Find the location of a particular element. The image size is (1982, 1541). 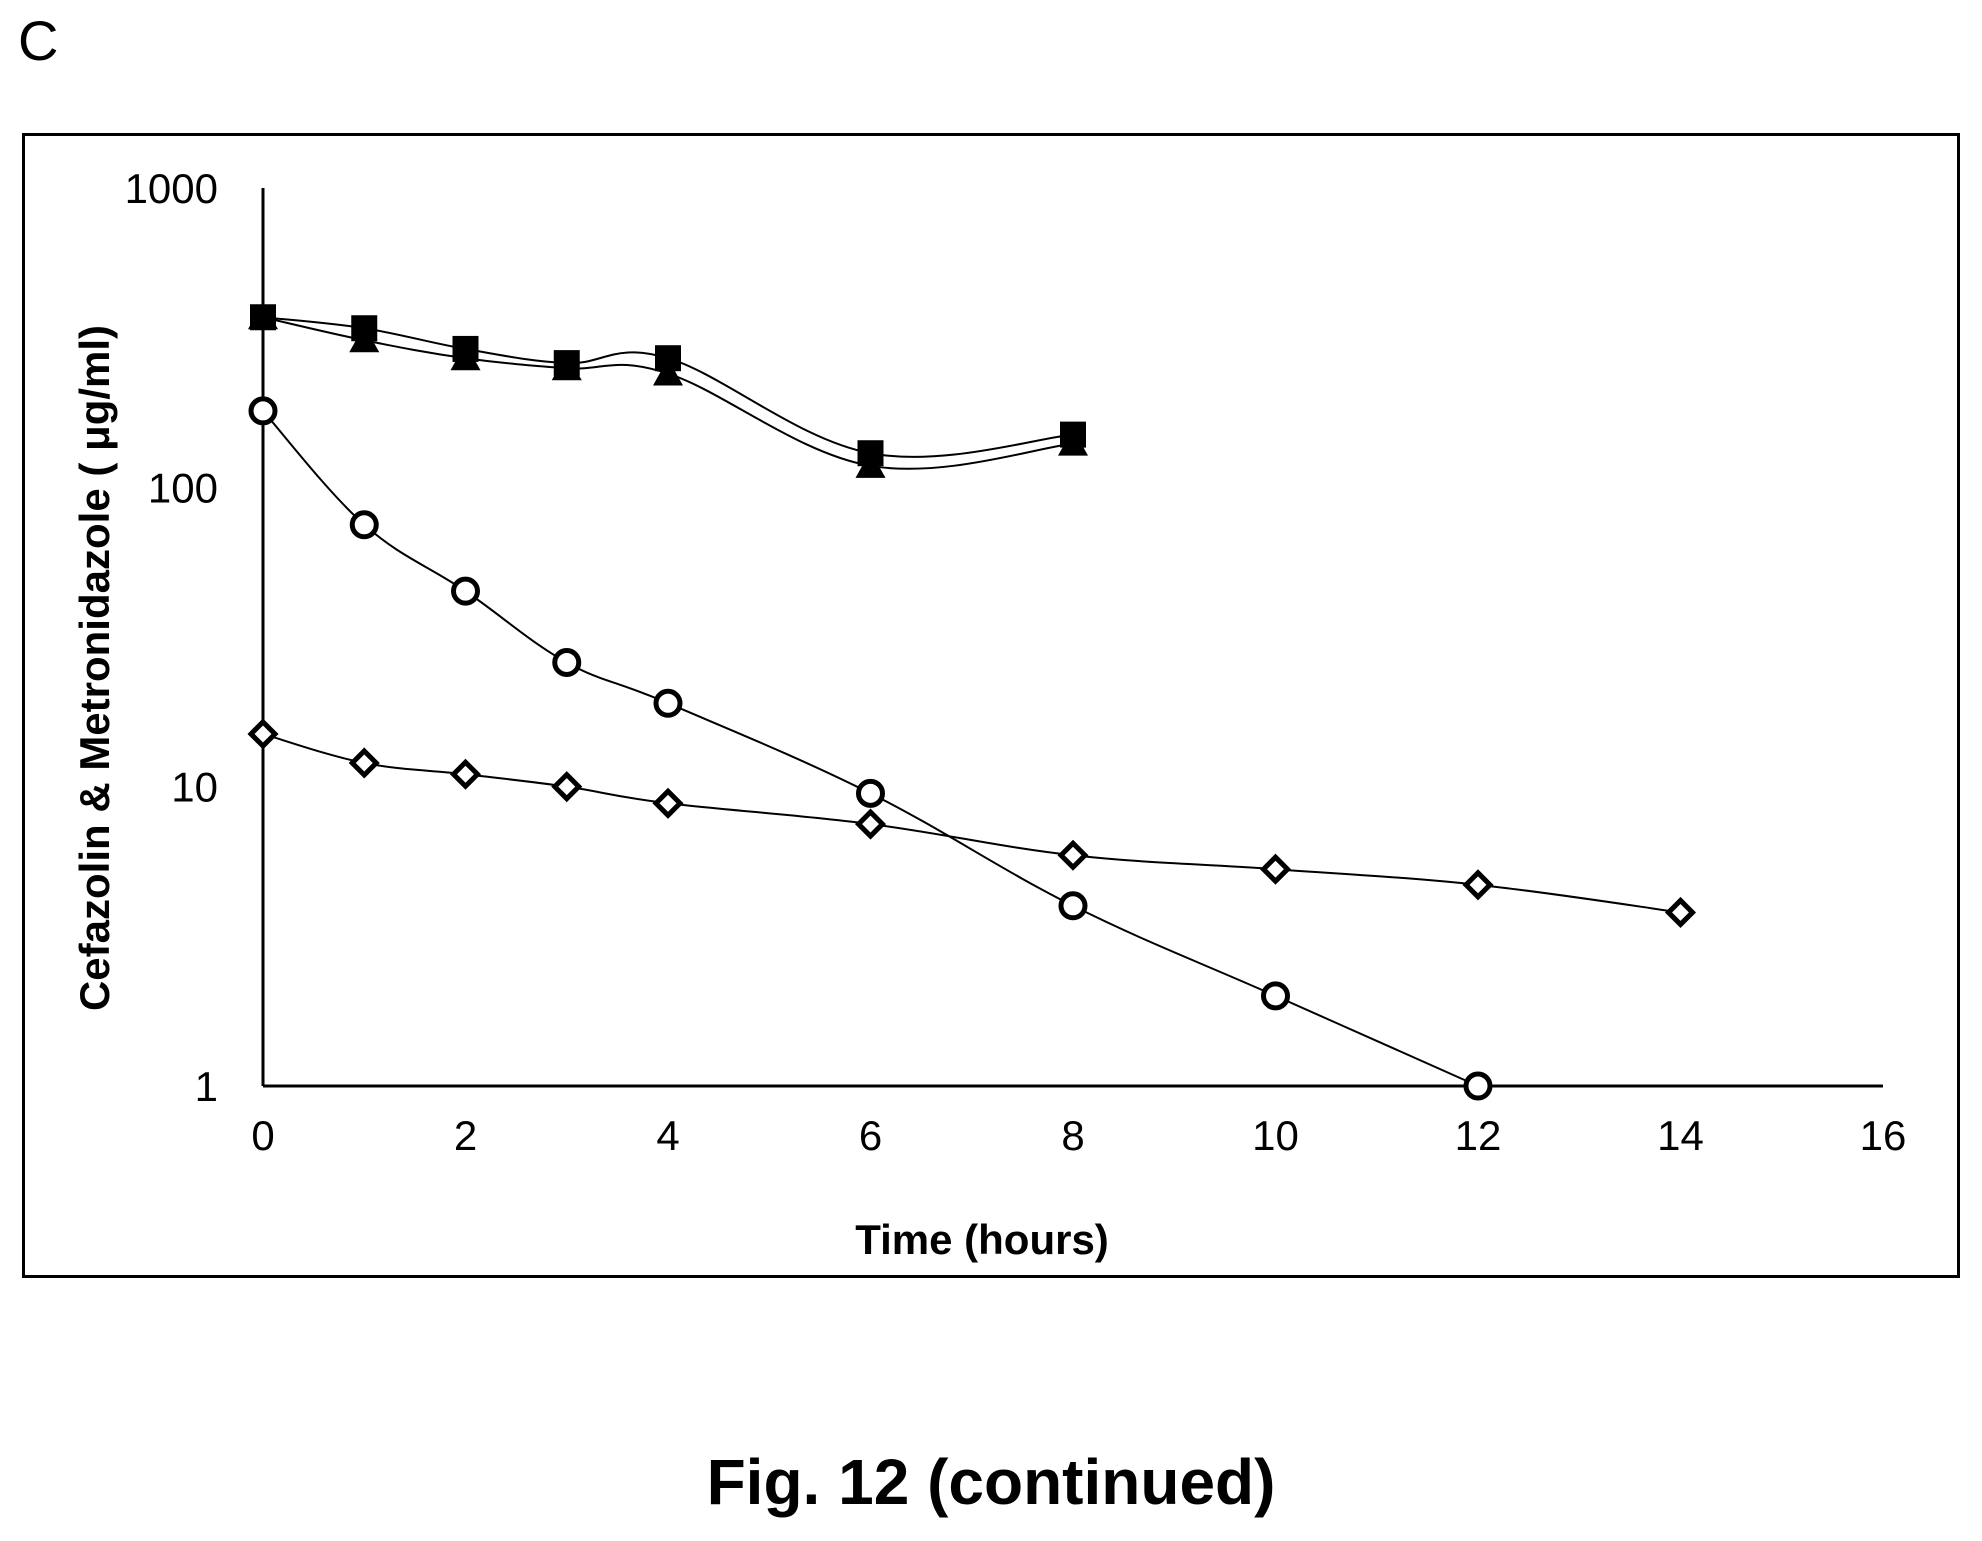

x-tick-label: 14 is located at coordinates (1680, 1135).